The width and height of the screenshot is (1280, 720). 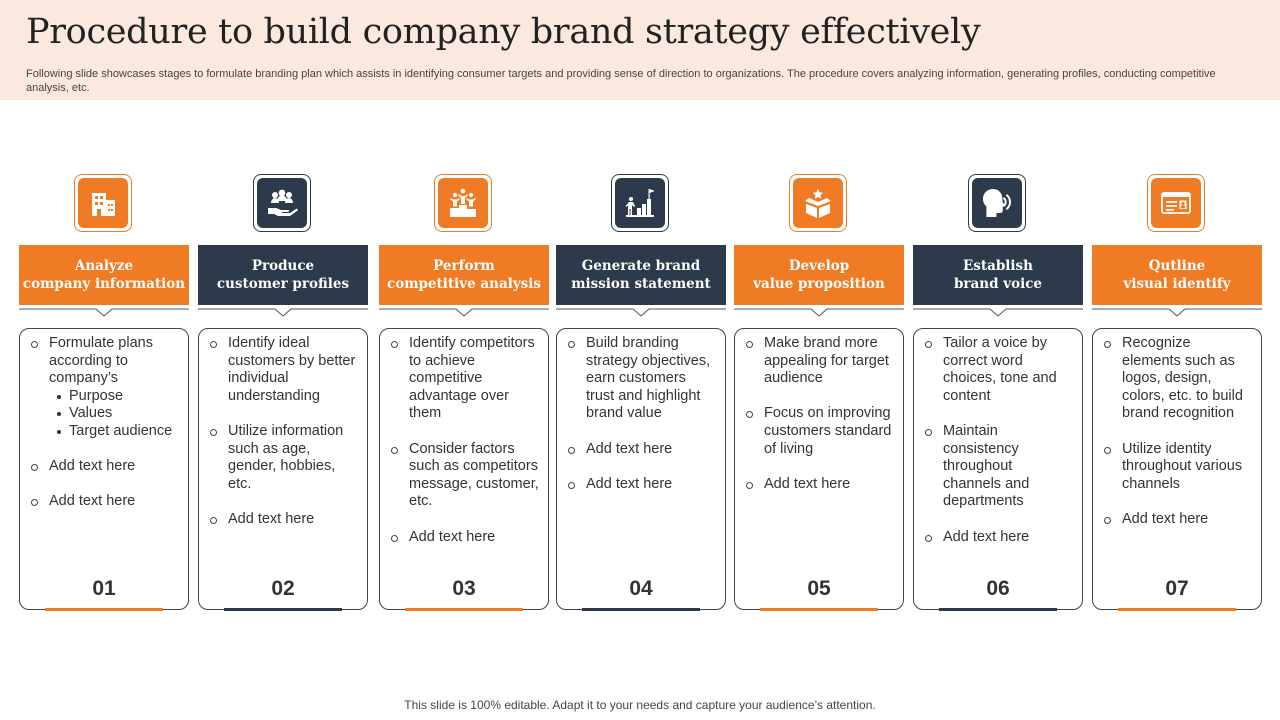 I want to click on list-item-text: Formulate plans according to company’s, so click(x=101, y=361).